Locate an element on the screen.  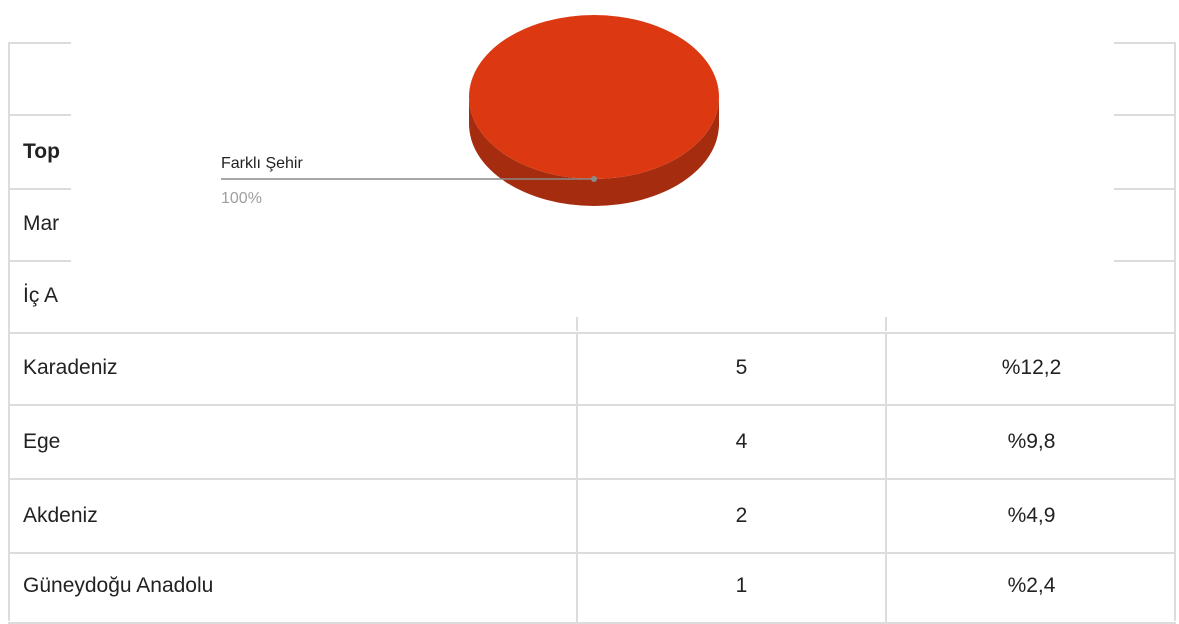
row-count: 5 is located at coordinates (741, 367).